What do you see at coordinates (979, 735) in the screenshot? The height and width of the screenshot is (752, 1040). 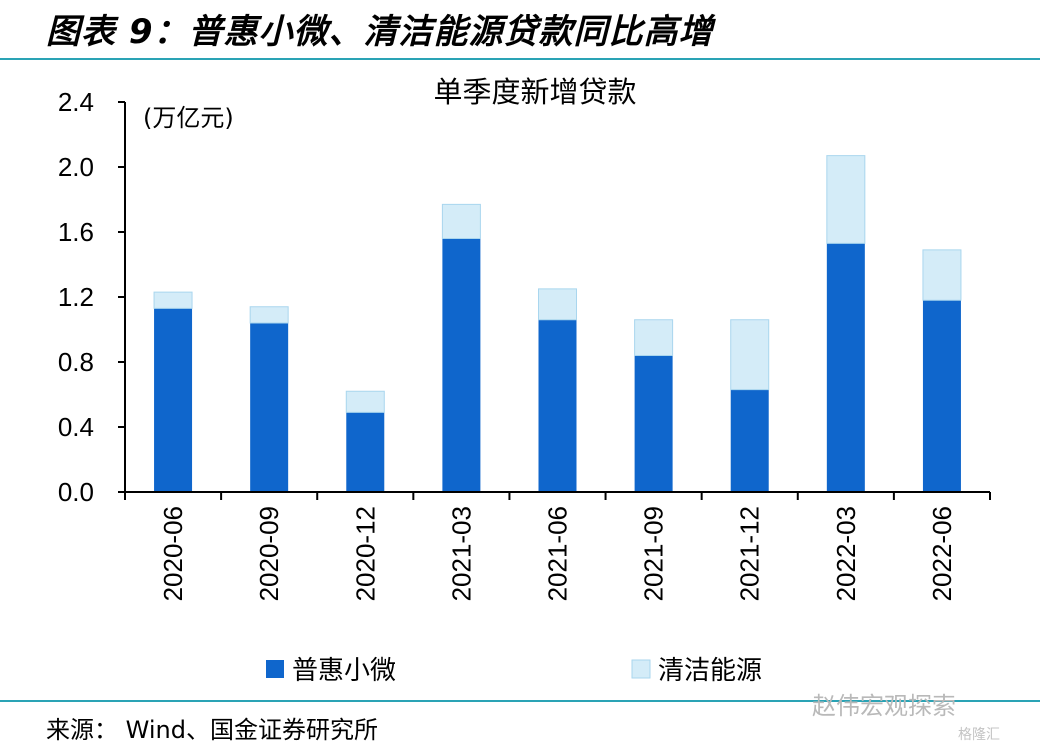 I see `watermark-secondary: 格隆汇` at bounding box center [979, 735].